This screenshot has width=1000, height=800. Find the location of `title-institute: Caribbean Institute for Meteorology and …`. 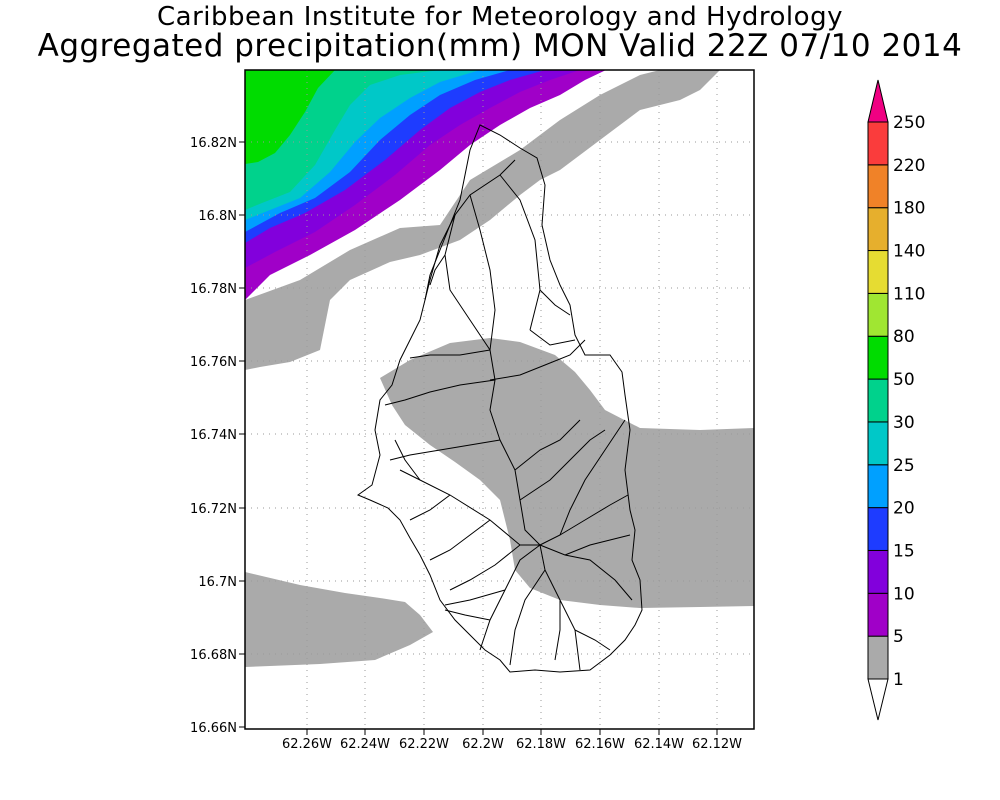

title-institute: Caribbean Institute for Meteorology and … is located at coordinates (500, 17).